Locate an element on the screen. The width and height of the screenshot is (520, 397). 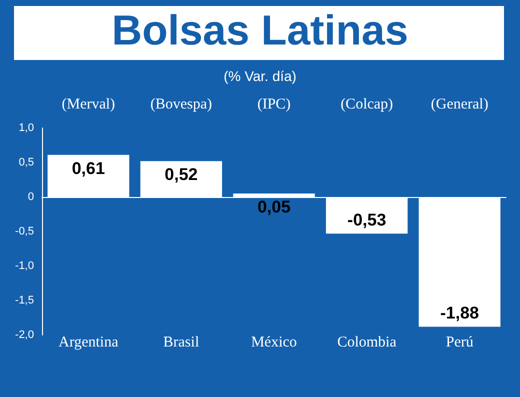
text: (Bovespa) is located at coordinates (181, 104).